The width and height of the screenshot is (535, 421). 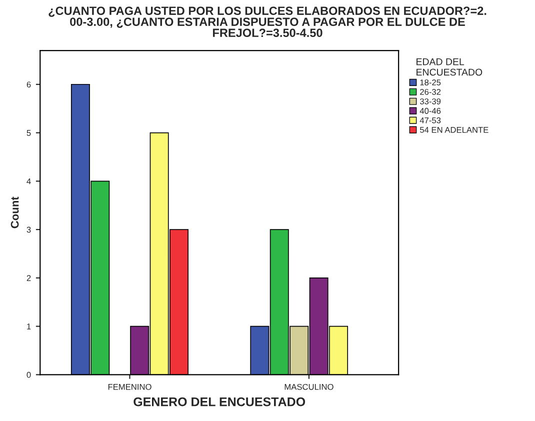 What do you see at coordinates (267, 22) in the screenshot?
I see `chart-title: ¿CUANTO PAGA USTED POR LOS DULCES ELABORADOS EN ECUADOR?=2. 00-3.00, ¿CUANTO ESTARIA DISPUESTO A PAGAR POR EL DULCE DE FREJOL?=3.50-4.50` at bounding box center [267, 22].